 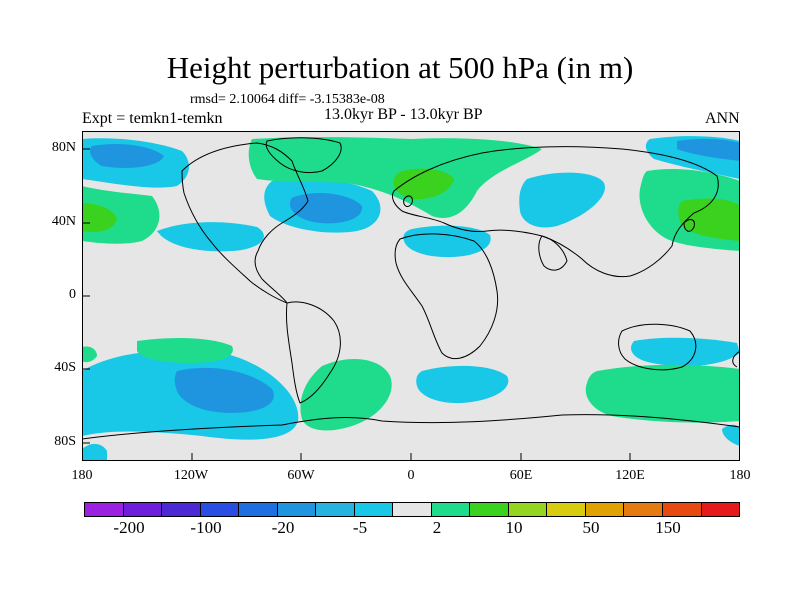 I want to click on coast-australia, so click(x=657, y=347).